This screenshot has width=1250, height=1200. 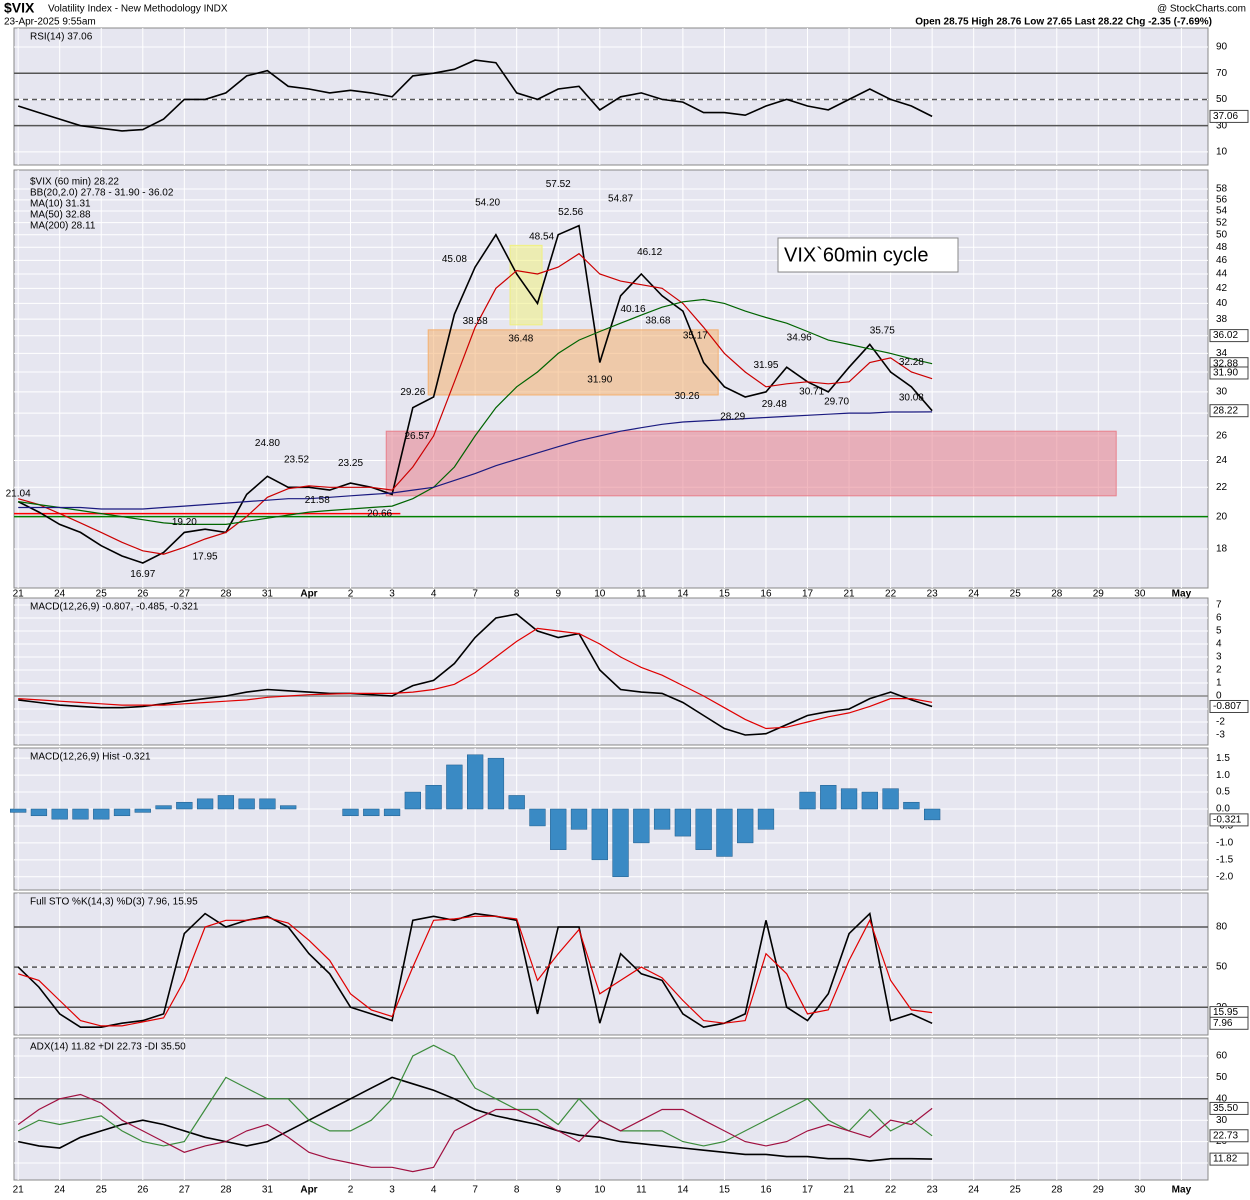 What do you see at coordinates (350, 463) in the screenshot?
I see `data-label: 23.25` at bounding box center [350, 463].